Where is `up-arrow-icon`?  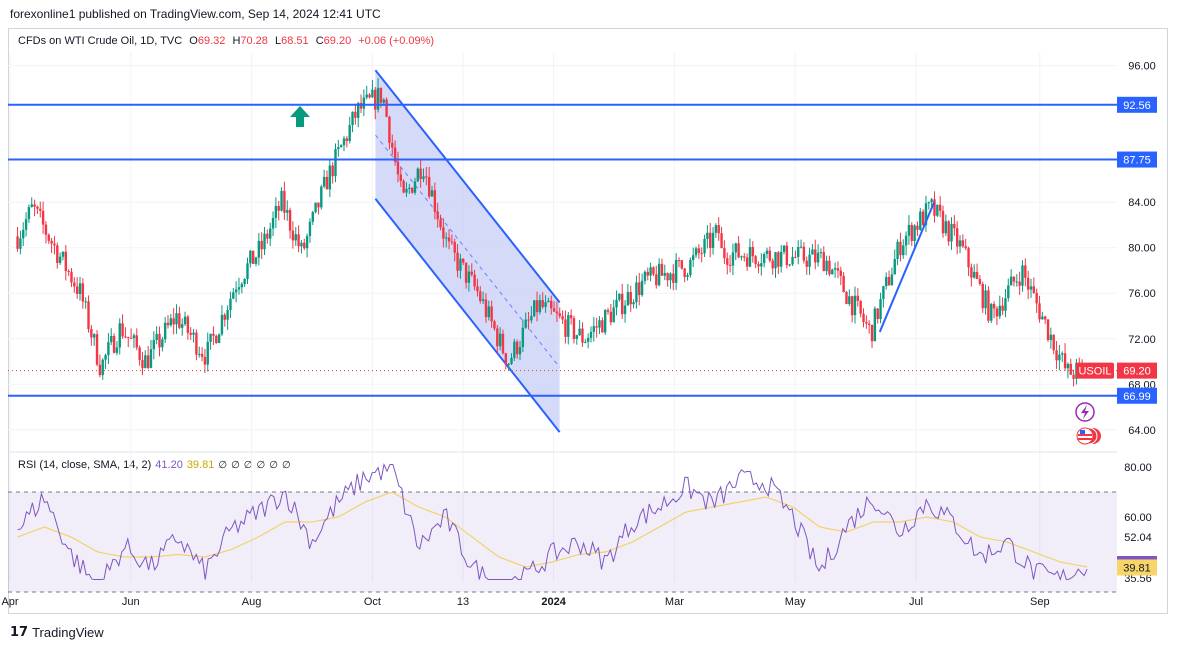
up-arrow-icon is located at coordinates (300, 116).